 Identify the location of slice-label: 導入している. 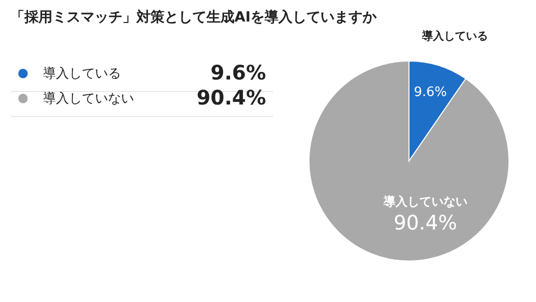
(454, 36).